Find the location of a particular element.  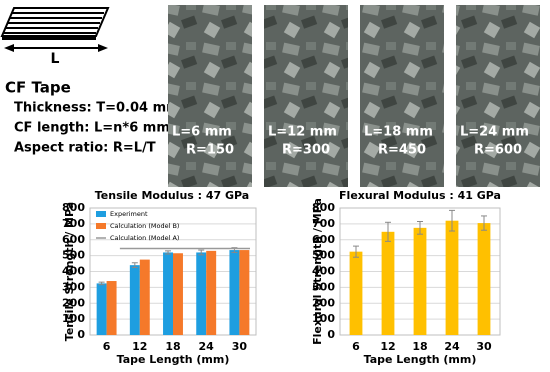

sample-ratio: R=300 is located at coordinates (306, 150).